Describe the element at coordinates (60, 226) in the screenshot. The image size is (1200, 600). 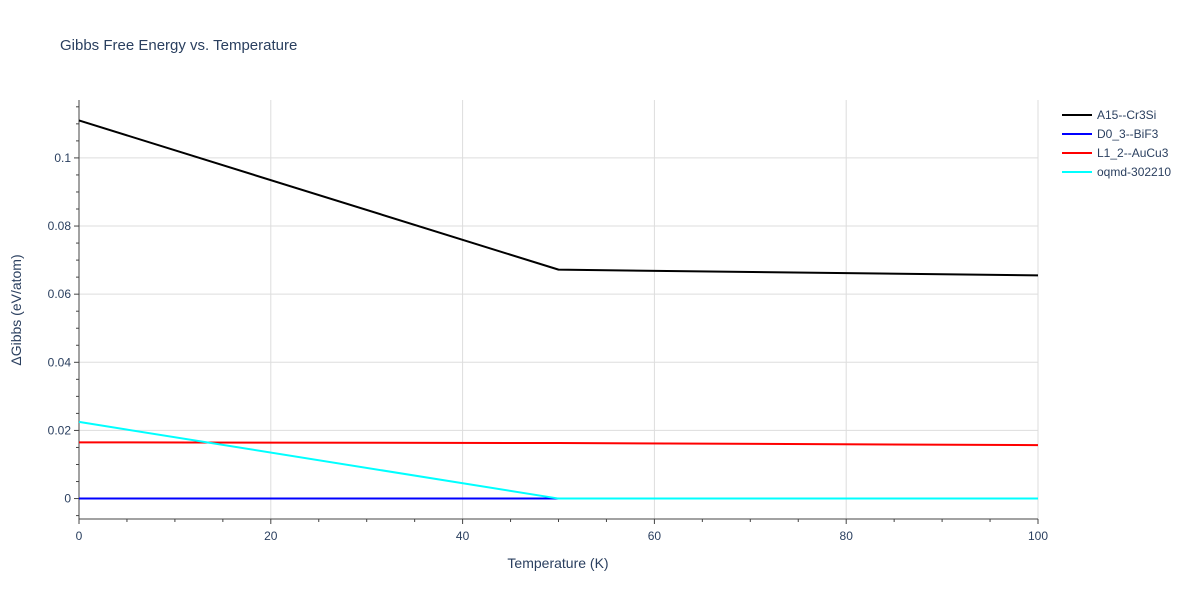
I see `y-tick-label: 0.08` at that location.